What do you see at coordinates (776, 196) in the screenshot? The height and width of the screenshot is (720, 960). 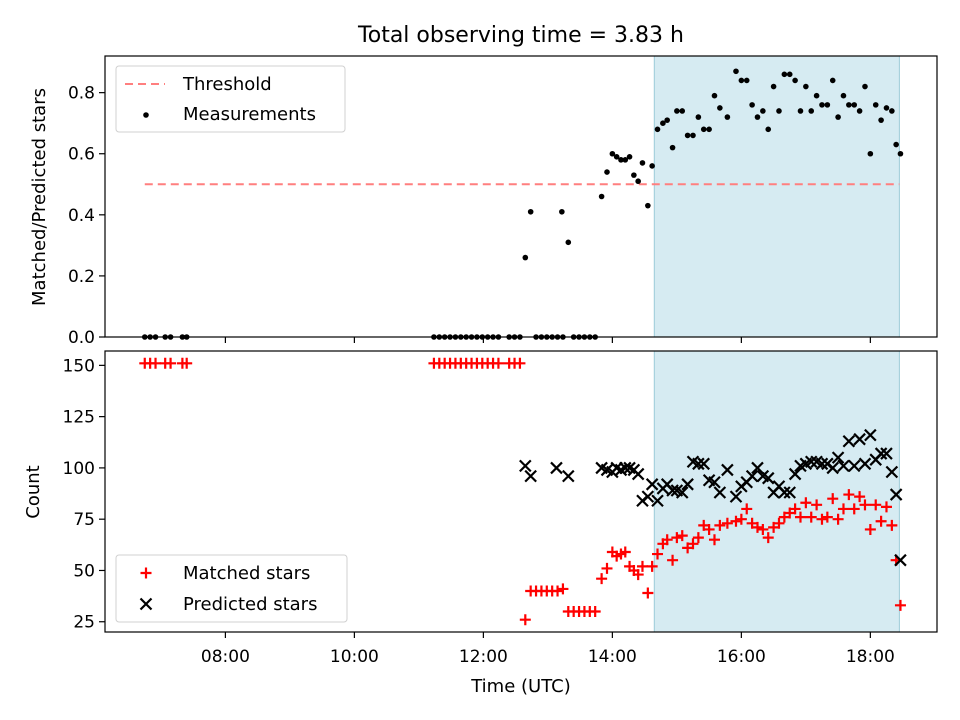 I see `top-highlight-span` at bounding box center [776, 196].